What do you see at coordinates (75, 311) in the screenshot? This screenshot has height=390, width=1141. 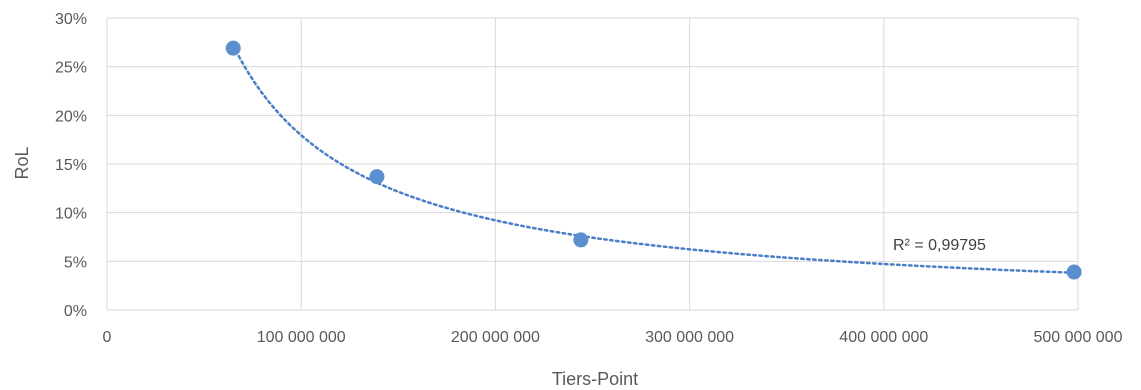 I see `y-tick-label: 0%` at bounding box center [75, 311].